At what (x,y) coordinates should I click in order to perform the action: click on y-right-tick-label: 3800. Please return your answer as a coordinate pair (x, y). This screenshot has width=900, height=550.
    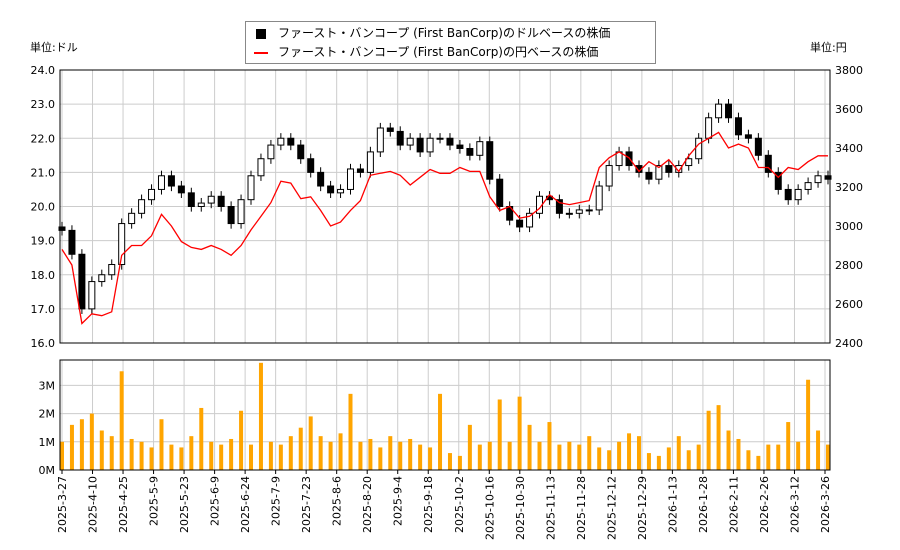
    Looking at the image, I should click on (849, 70).